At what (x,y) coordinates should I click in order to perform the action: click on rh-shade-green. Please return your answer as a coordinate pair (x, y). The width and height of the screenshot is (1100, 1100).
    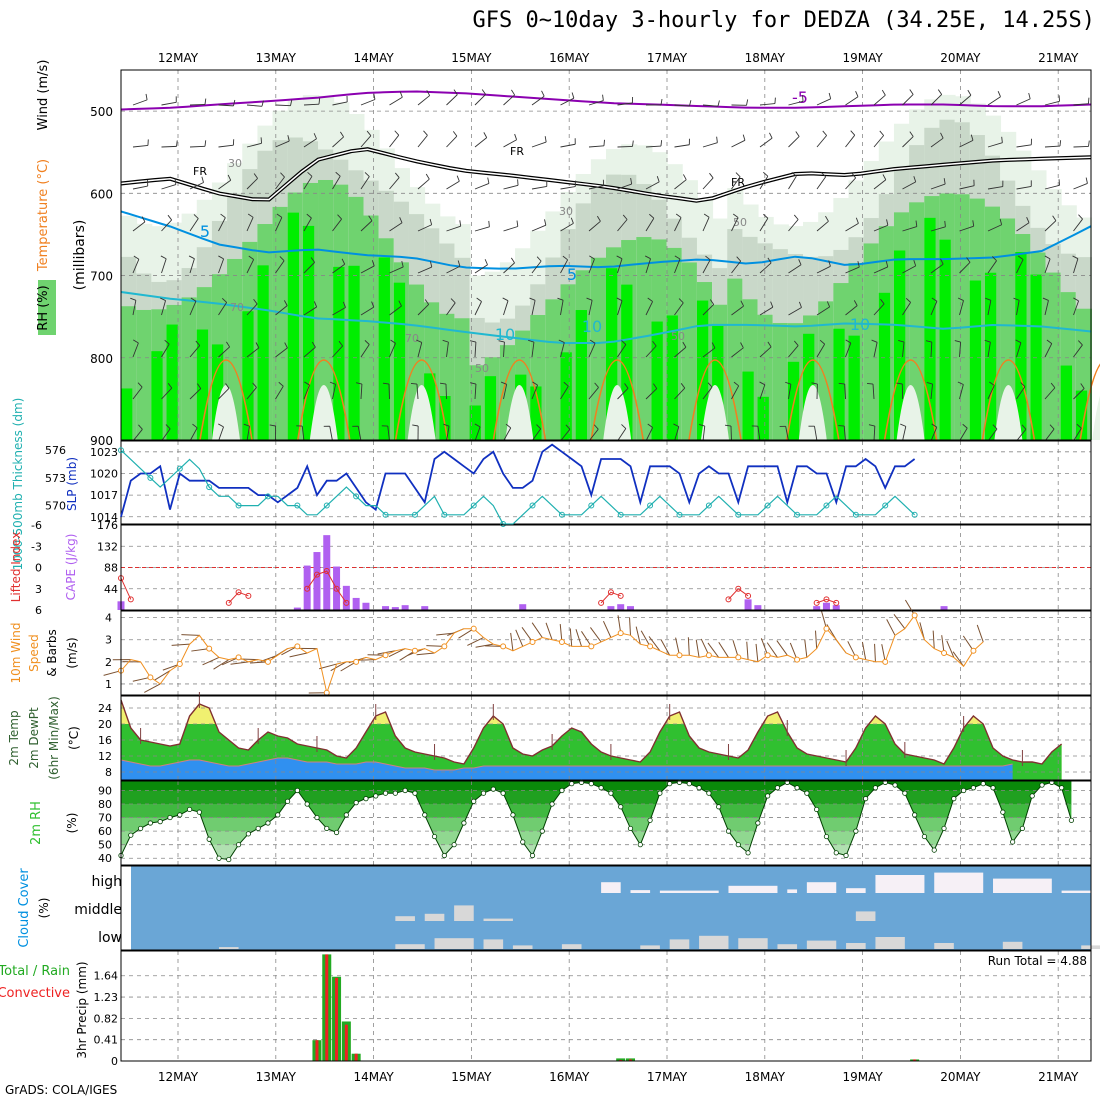
    Looking at the image, I should click on (871, 341).